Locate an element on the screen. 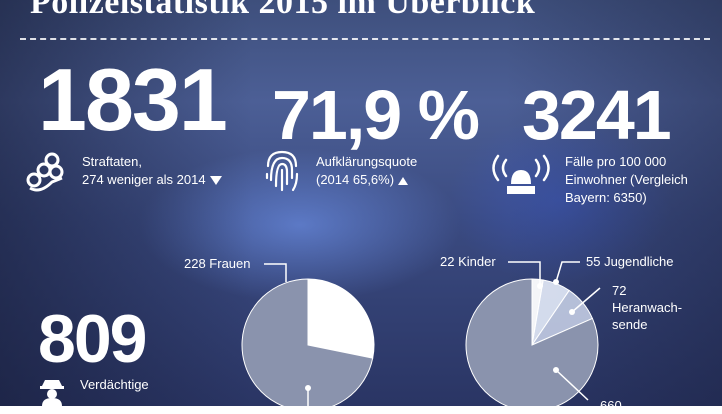 The image size is (722, 414). leader-dot-kinder is located at coordinates (540, 286).